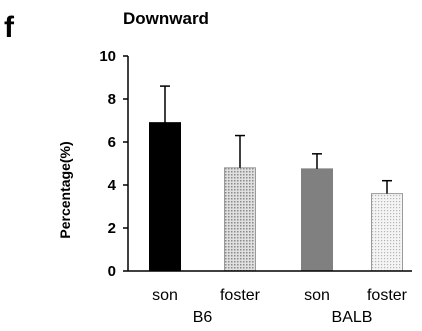 This screenshot has width=422, height=331. What do you see at coordinates (166, 18) in the screenshot?
I see `chart-title: Downward` at bounding box center [166, 18].